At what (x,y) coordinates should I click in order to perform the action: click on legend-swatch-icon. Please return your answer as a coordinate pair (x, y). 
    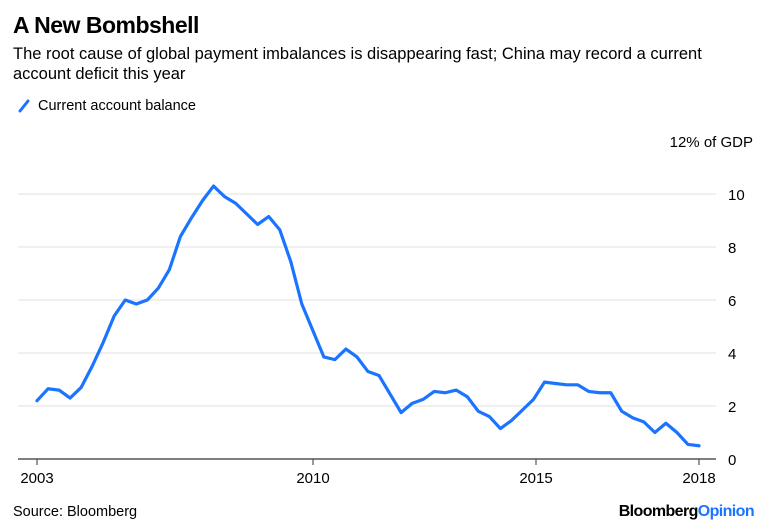
    Looking at the image, I should click on (24, 106).